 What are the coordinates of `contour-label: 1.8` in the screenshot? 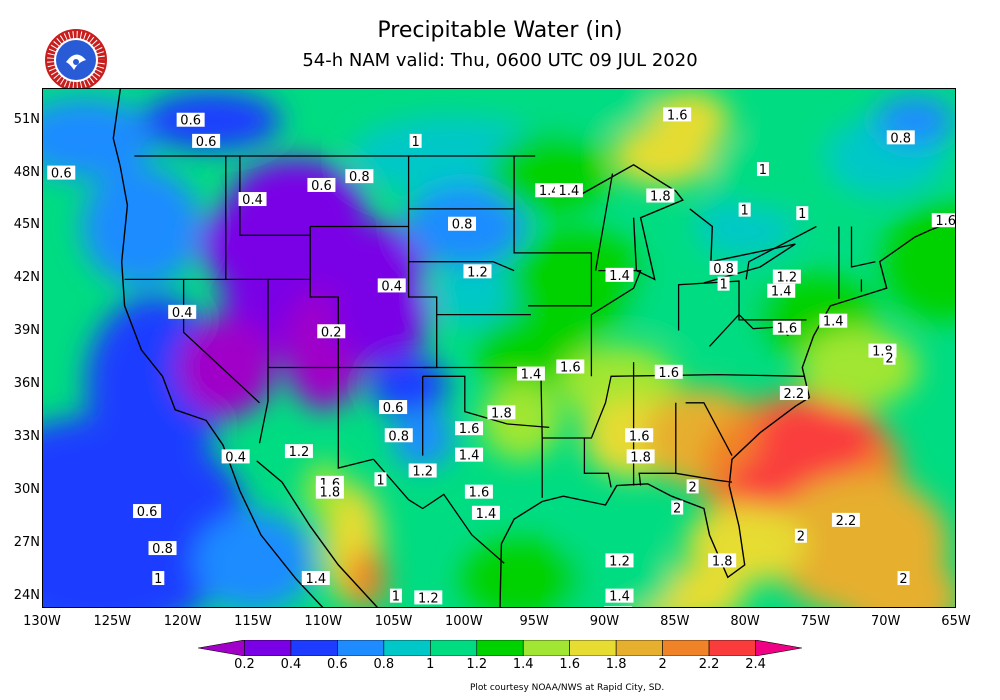 It's located at (660, 196).